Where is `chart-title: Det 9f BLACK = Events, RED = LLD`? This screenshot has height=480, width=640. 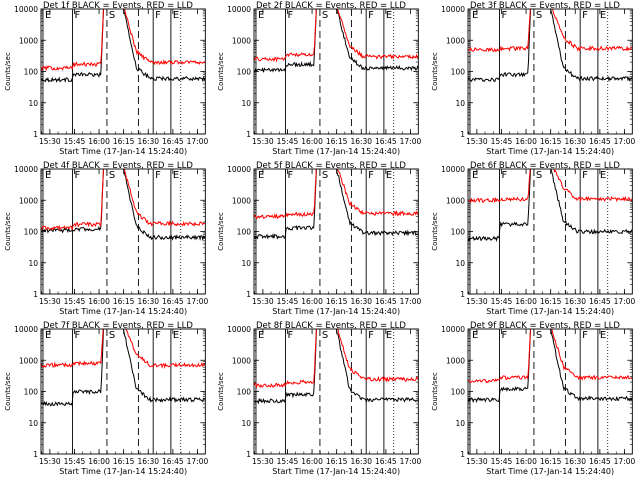 chart-title: Det 9f BLACK = Events, RED = LLD is located at coordinates (545, 326).